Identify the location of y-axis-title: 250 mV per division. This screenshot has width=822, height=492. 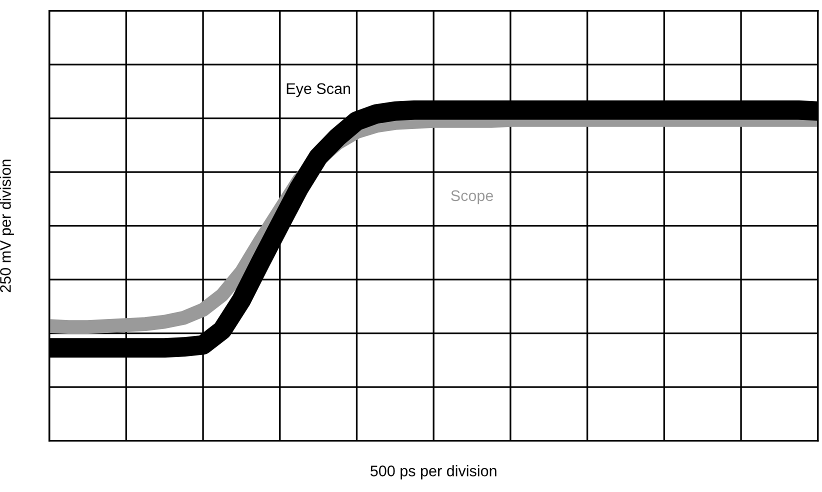
(7, 226).